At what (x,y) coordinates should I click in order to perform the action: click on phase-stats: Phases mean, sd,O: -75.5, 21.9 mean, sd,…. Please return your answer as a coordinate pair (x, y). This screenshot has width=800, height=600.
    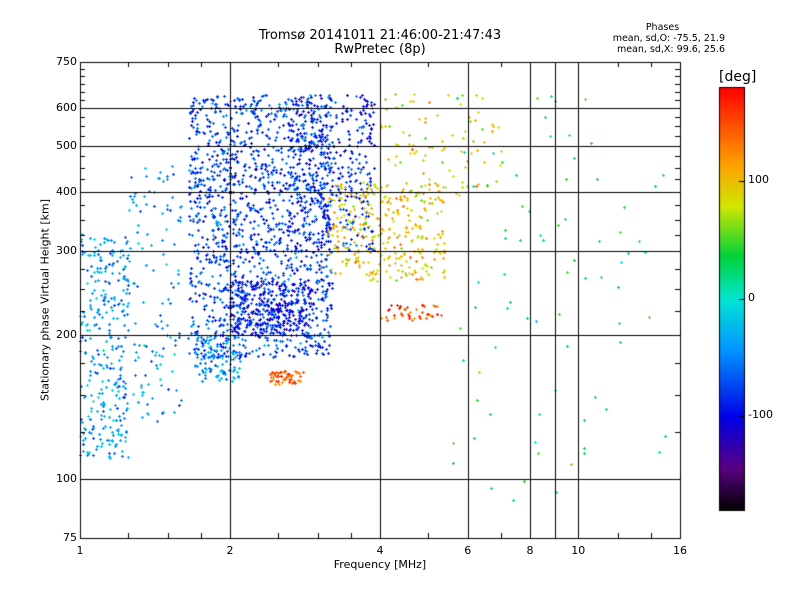
    Looking at the image, I should click on (657, 38).